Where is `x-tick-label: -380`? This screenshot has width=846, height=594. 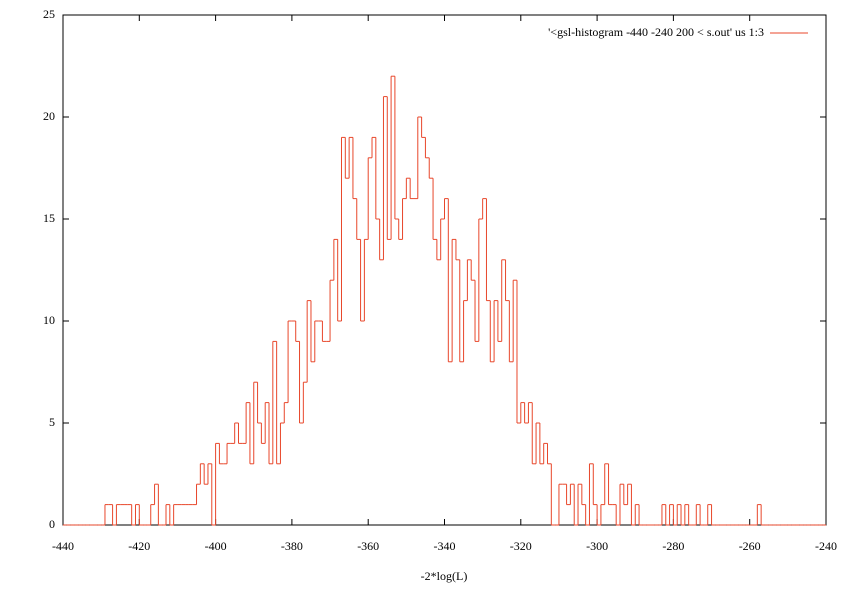
x-tick-label: -380 is located at coordinates (292, 546).